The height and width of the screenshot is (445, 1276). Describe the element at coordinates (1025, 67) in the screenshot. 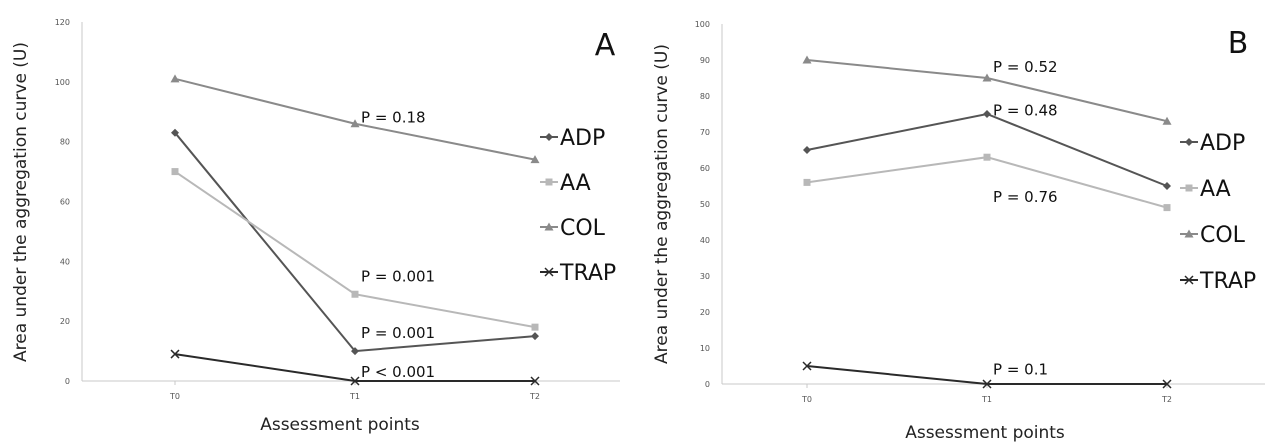

I see `p-value-annotation: P = 0.52` at that location.